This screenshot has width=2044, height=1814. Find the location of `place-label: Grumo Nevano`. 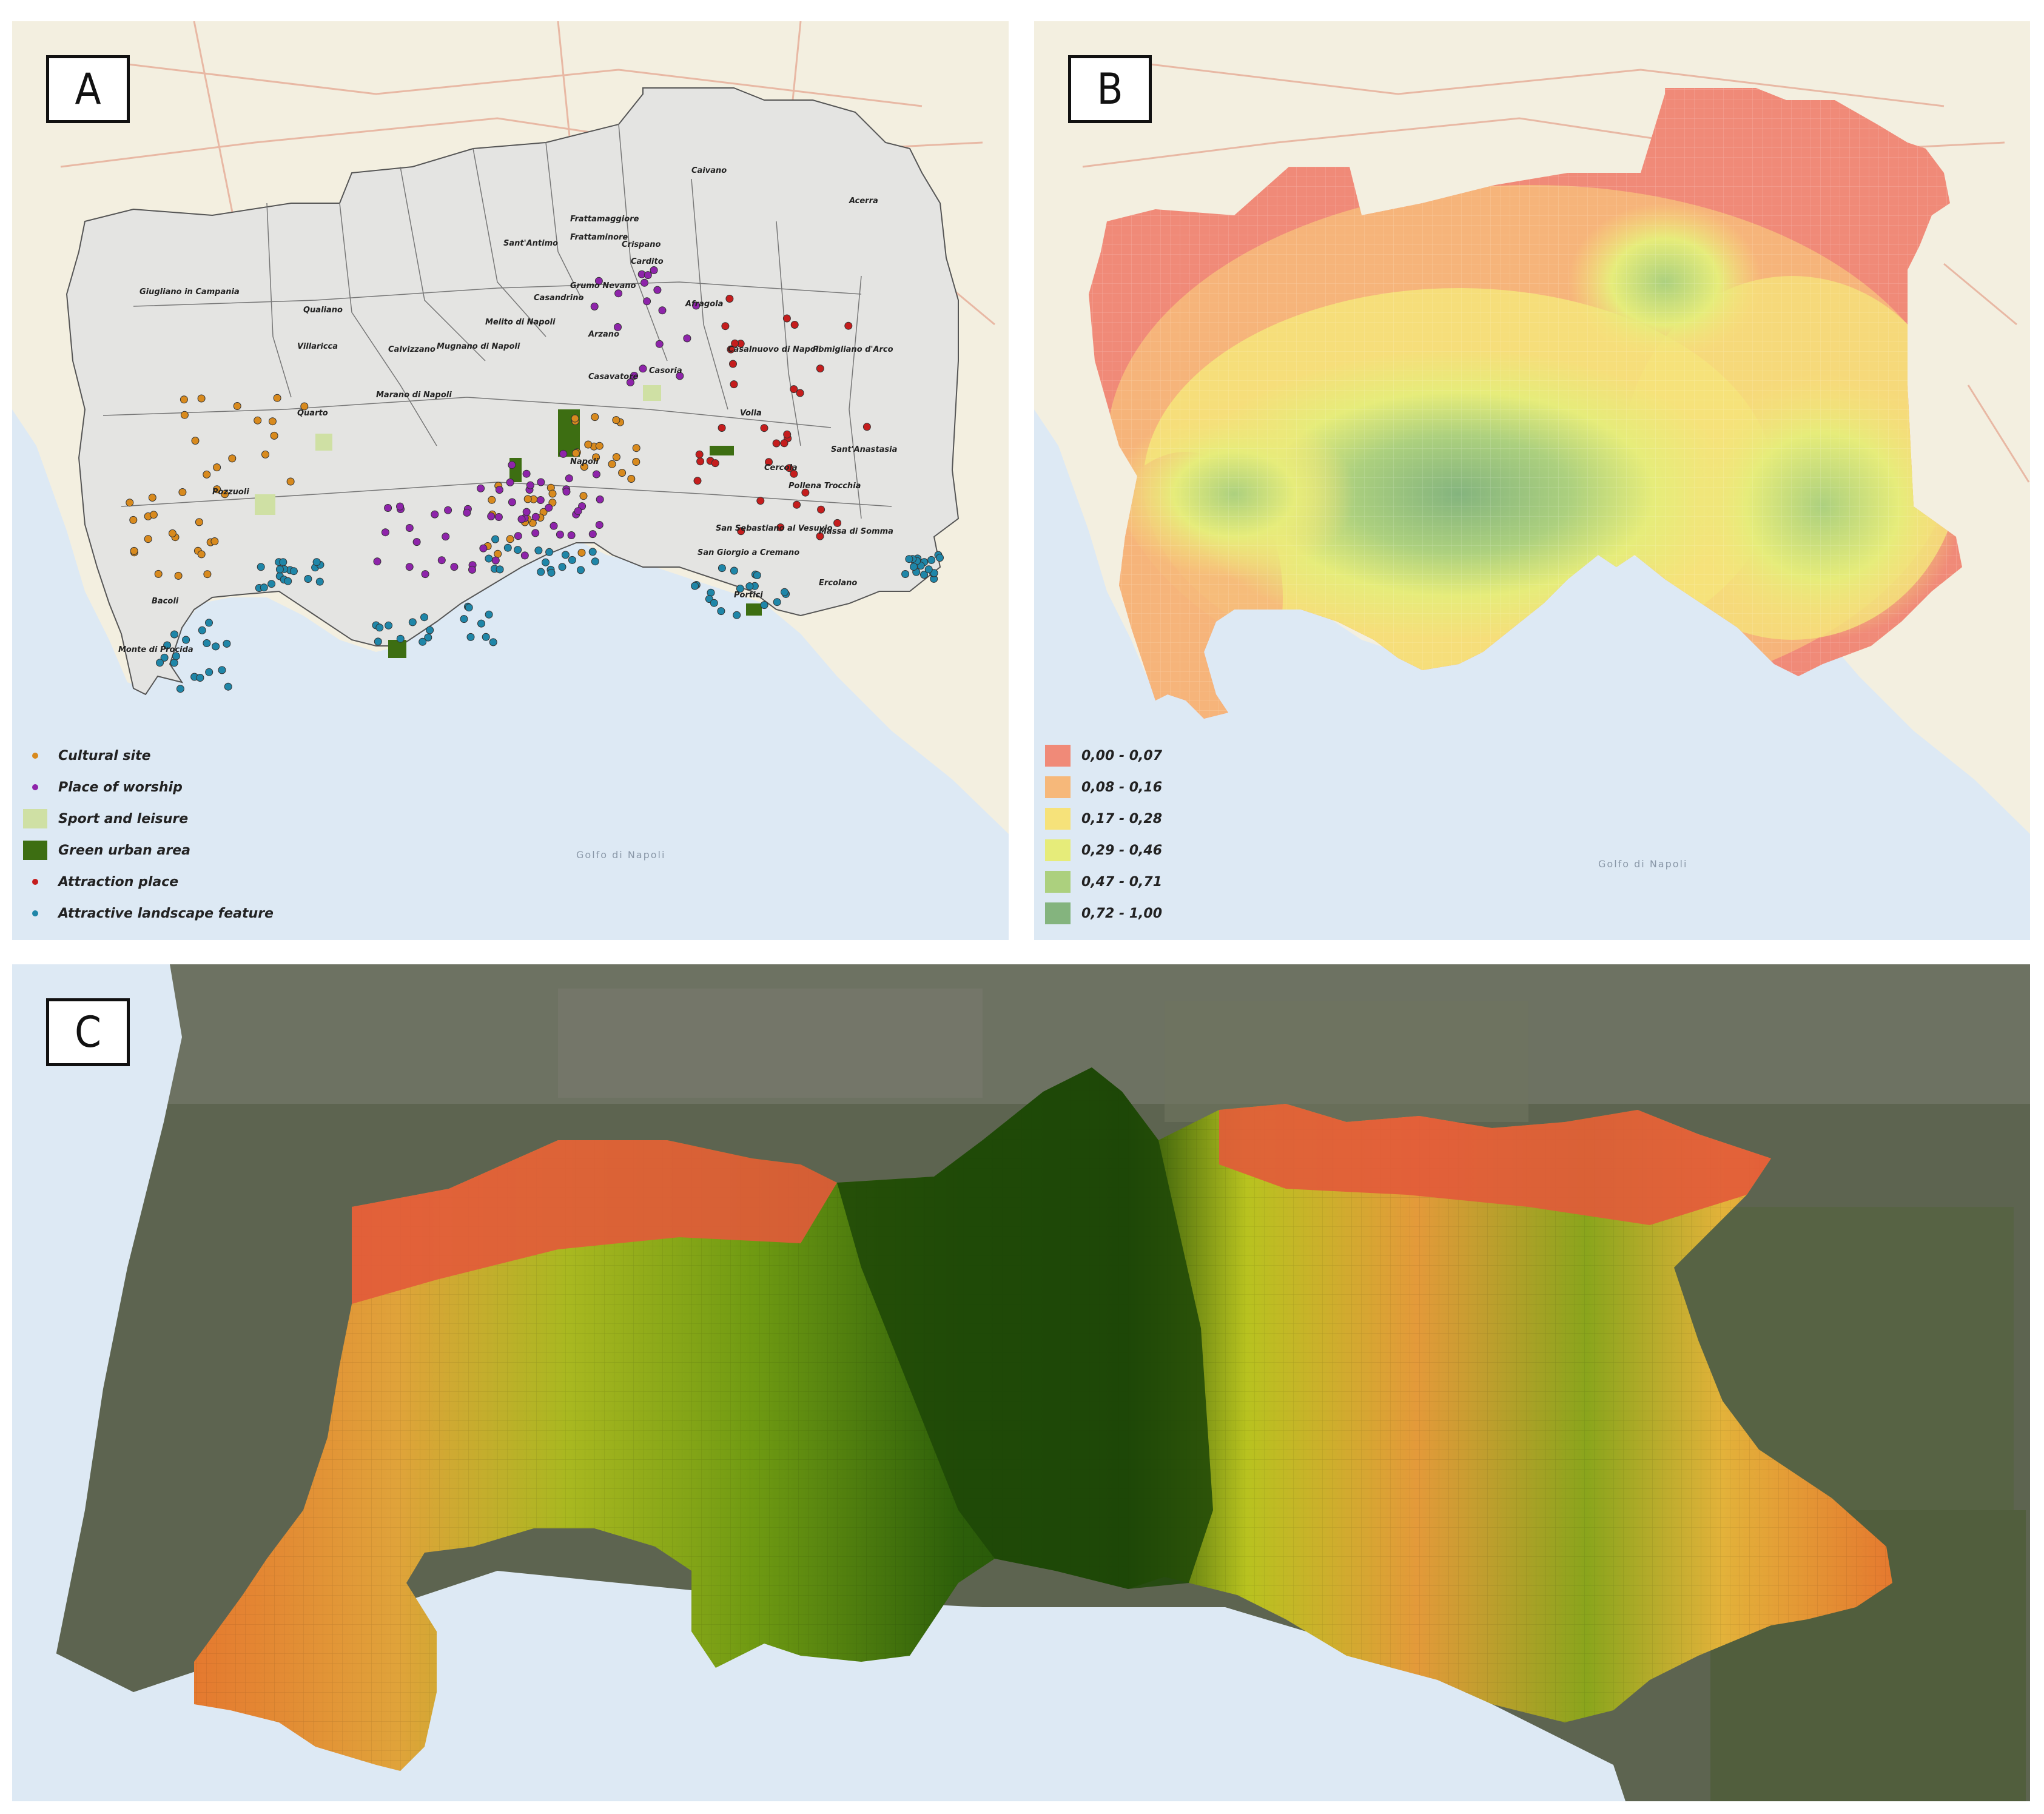

place-label: Grumo Nevano is located at coordinates (603, 286).